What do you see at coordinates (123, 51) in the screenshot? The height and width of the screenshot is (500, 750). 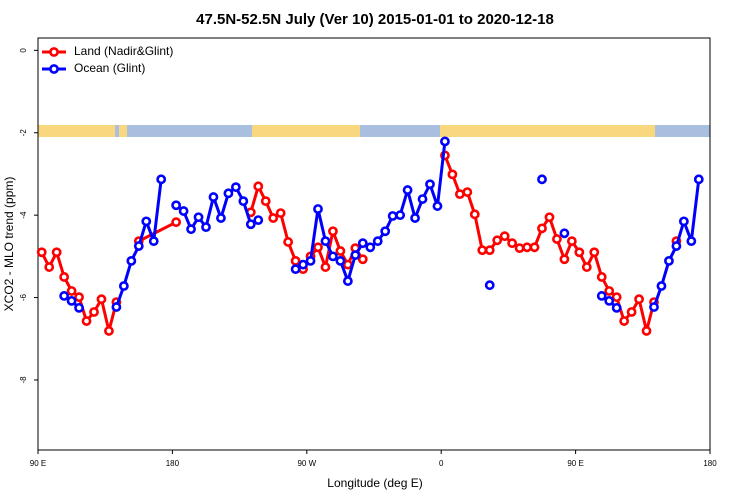 I see `legend-label: Land (Nadir&Glint)` at bounding box center [123, 51].